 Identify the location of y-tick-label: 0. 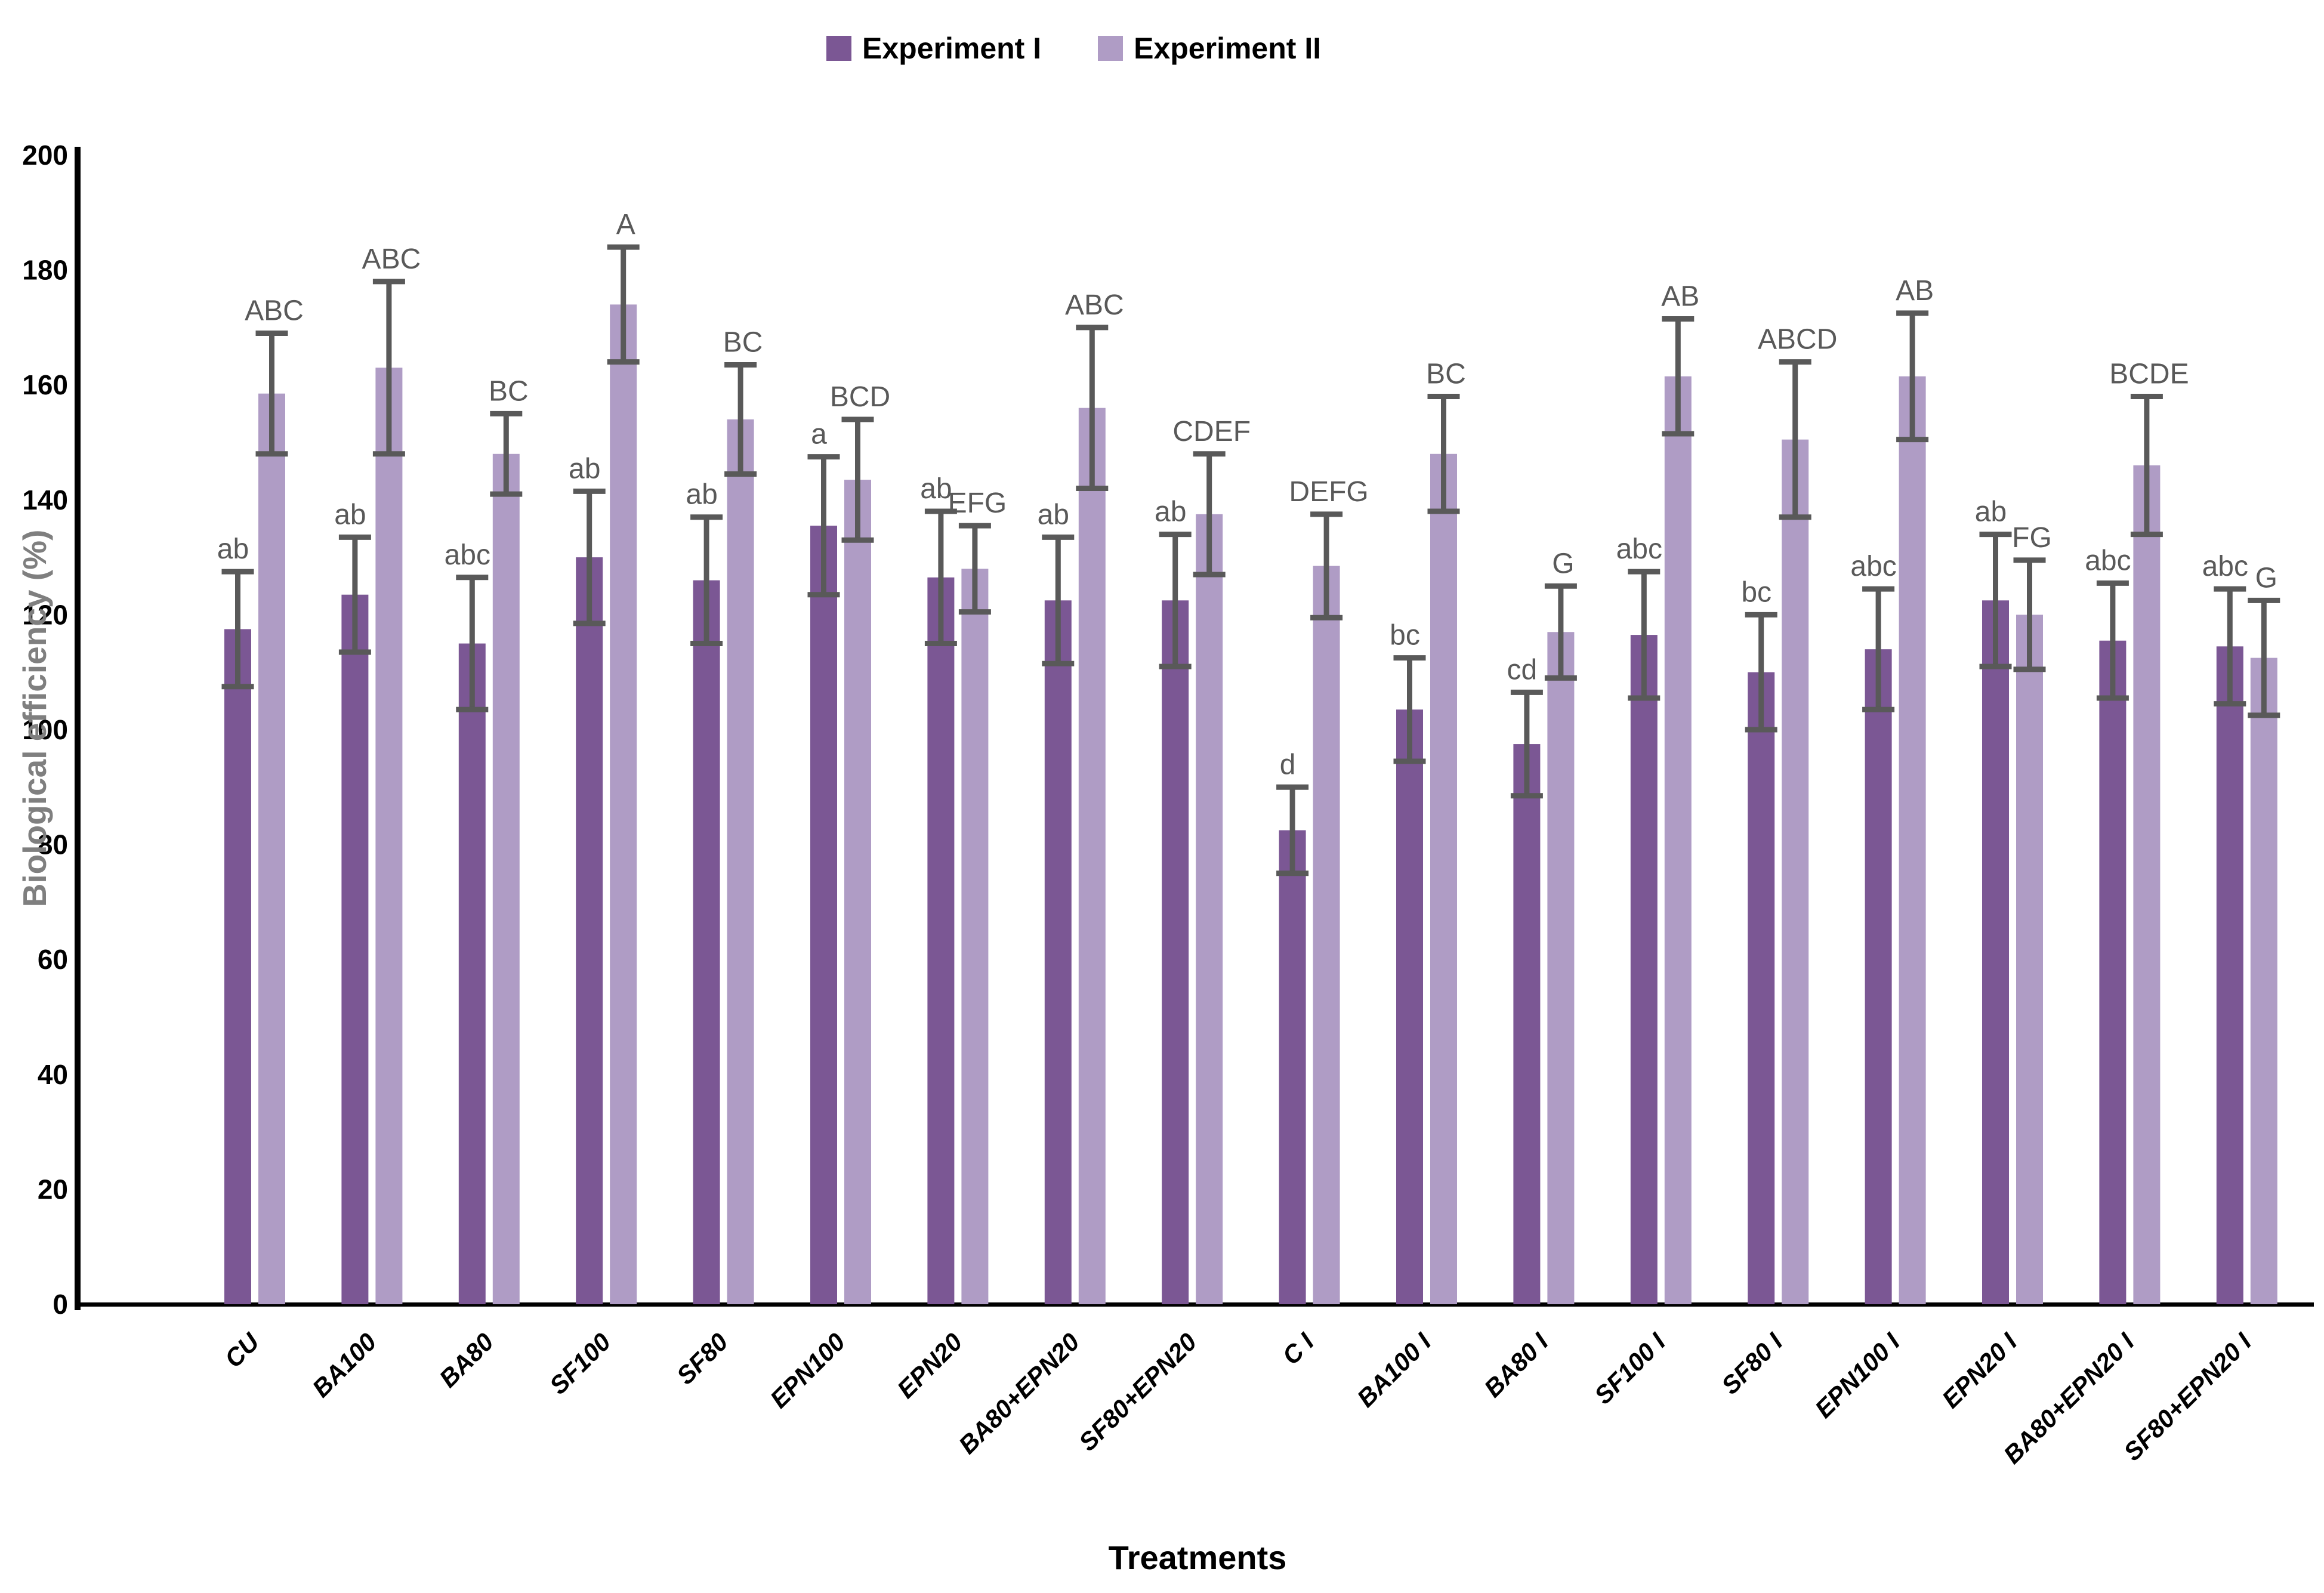
(60, 1304).